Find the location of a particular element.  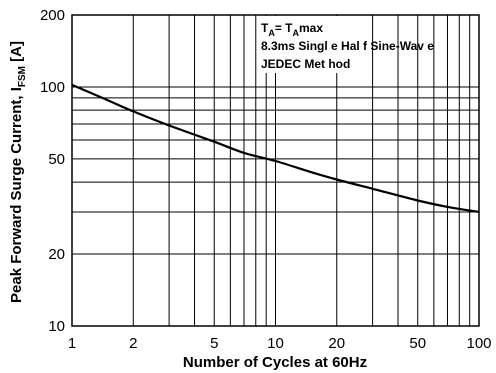

x-tick-label: 100 is located at coordinates (478, 343).